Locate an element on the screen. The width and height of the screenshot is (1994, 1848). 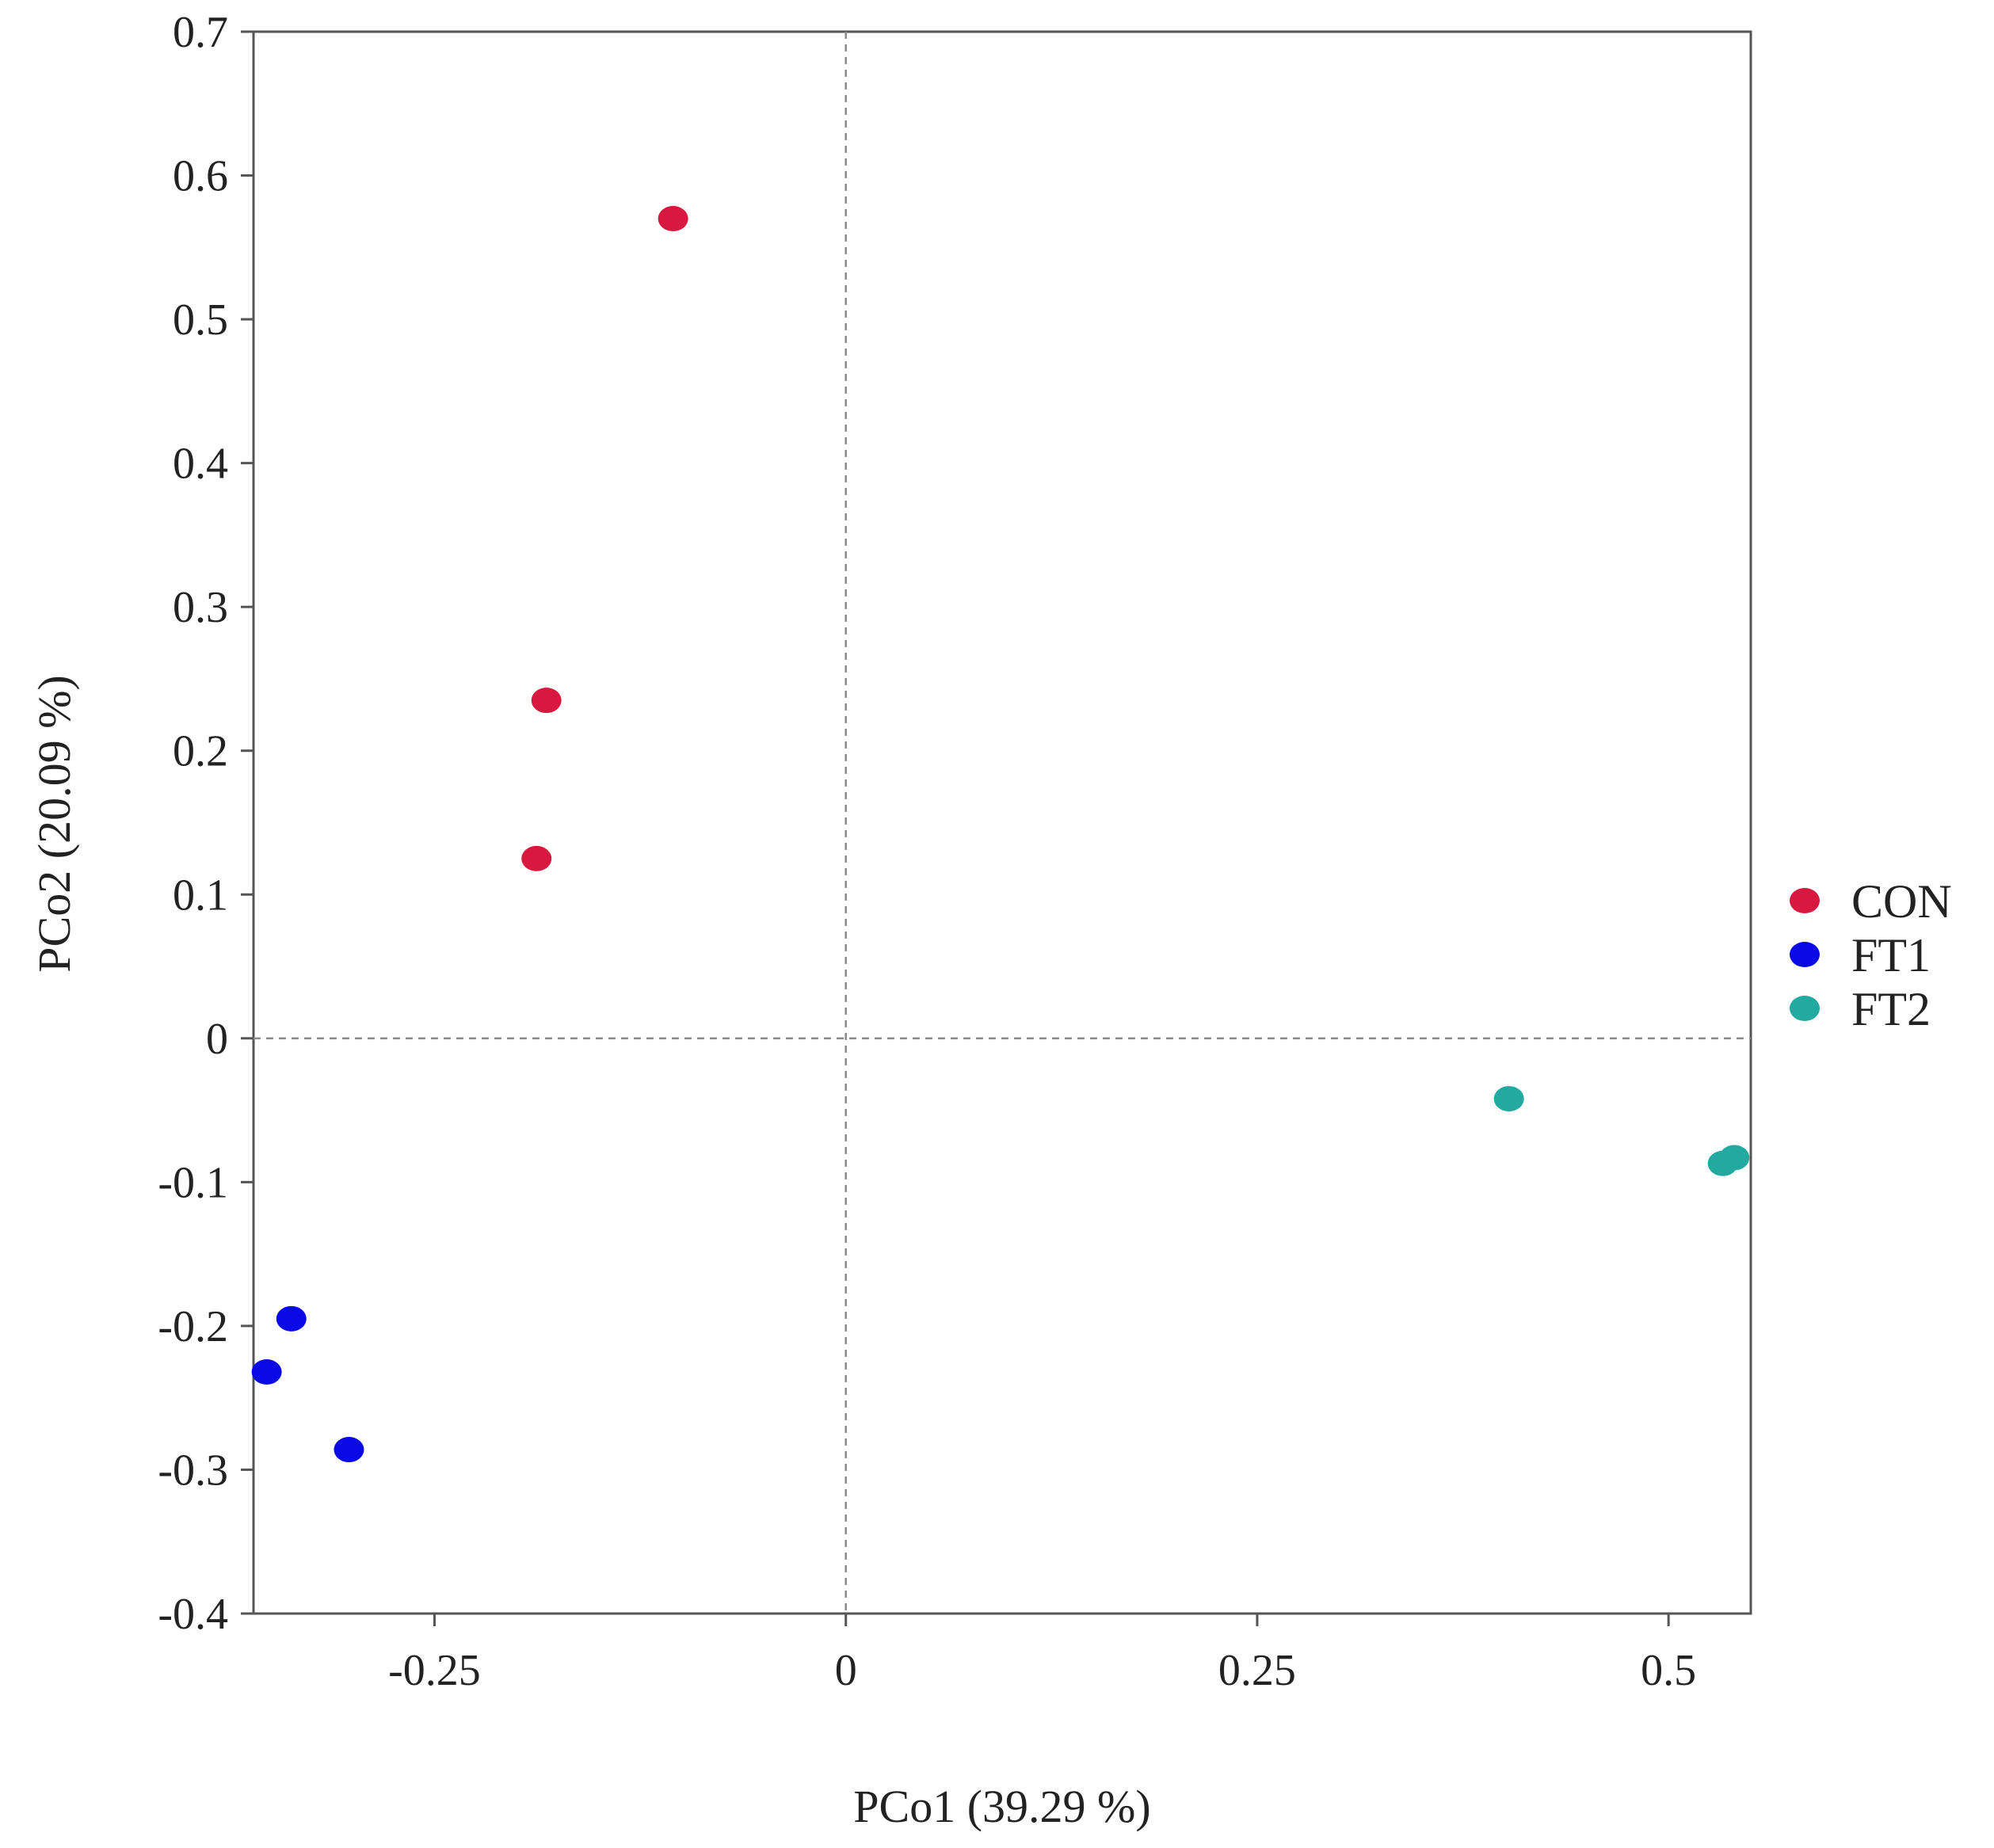
legend-label-con: CON is located at coordinates (1901, 901).